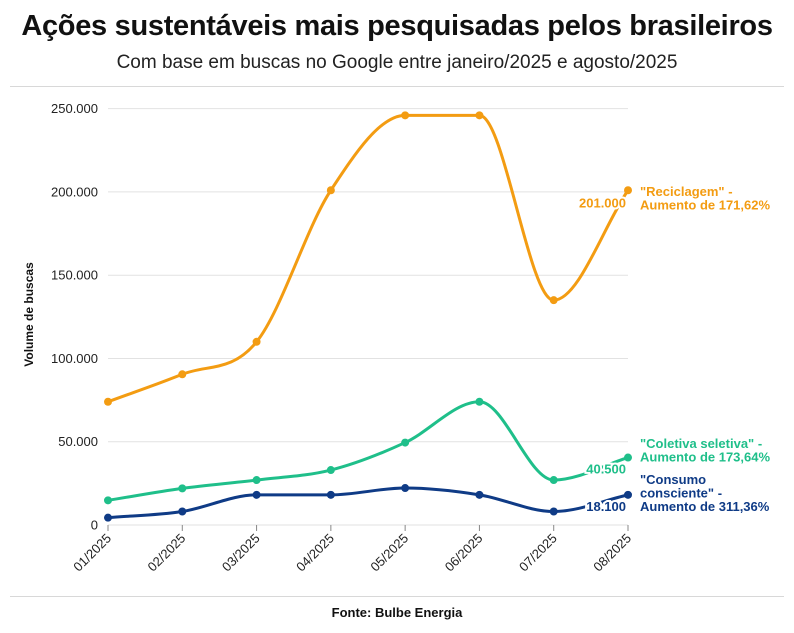  I want to click on series-line-consumo-consciente, so click(368, 503).